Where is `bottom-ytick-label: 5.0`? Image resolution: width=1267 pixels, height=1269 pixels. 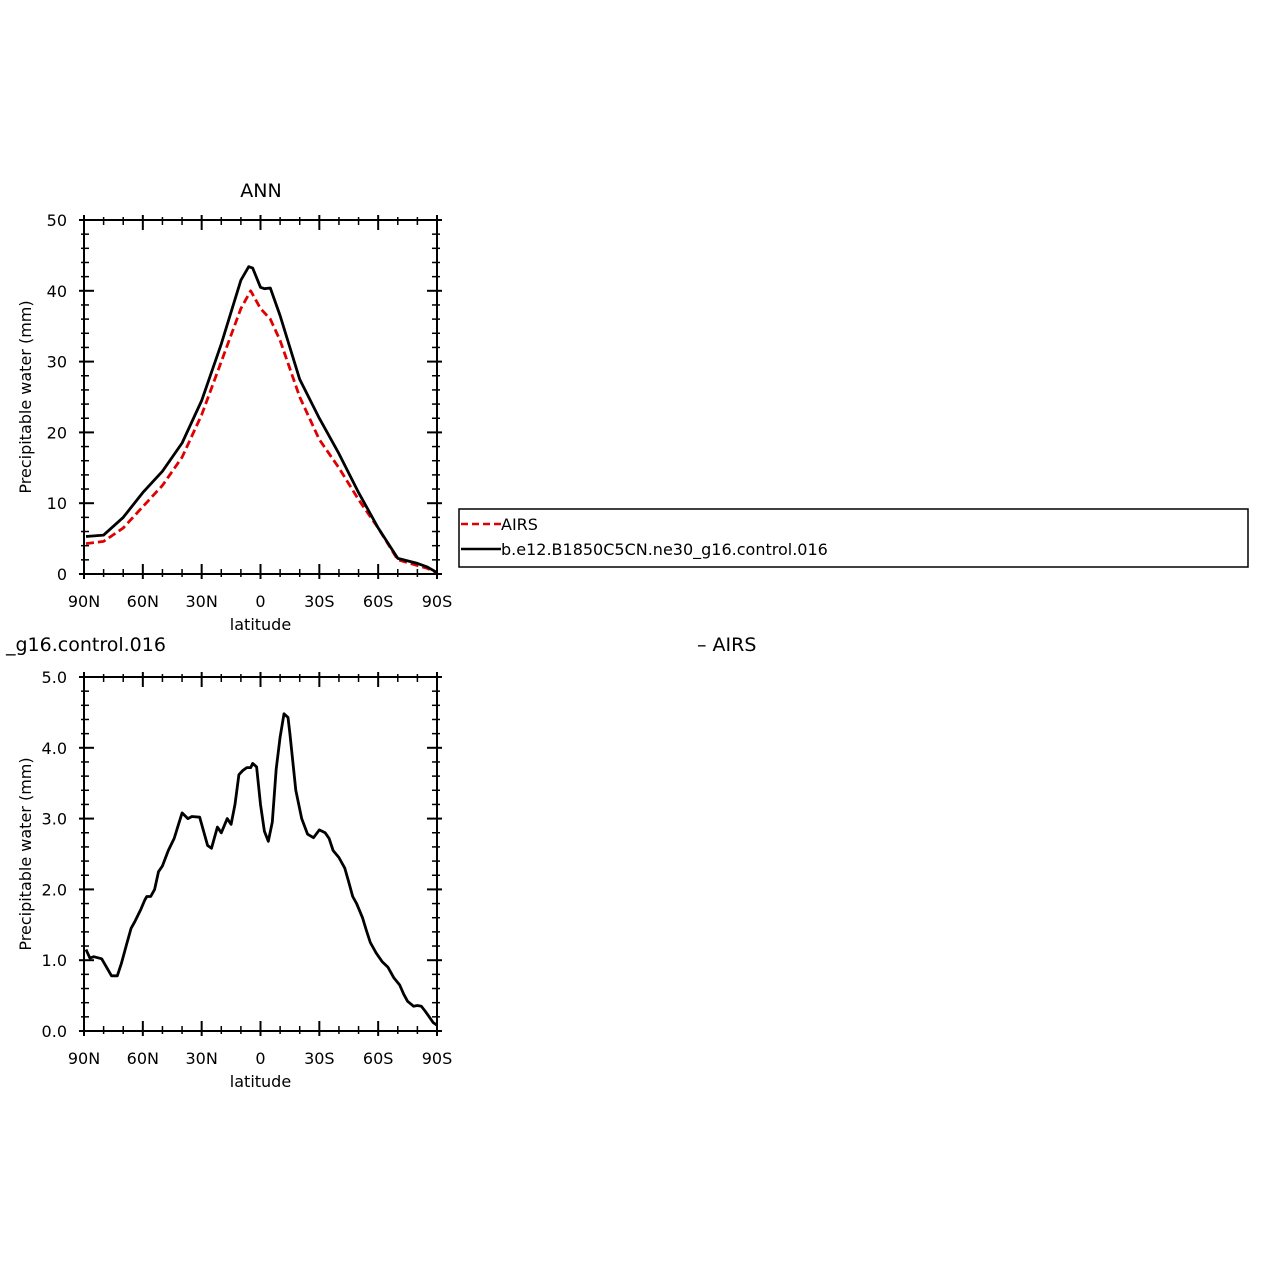
bottom-ytick-label: 5.0 is located at coordinates (54, 677).